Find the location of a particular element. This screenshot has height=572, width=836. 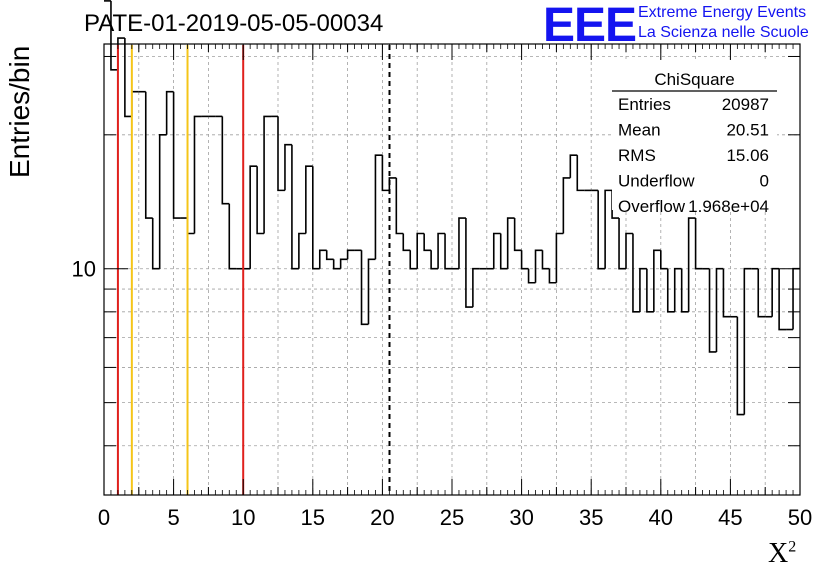

logo-subtitle-1: Extreme Energy Events is located at coordinates (722, 12).